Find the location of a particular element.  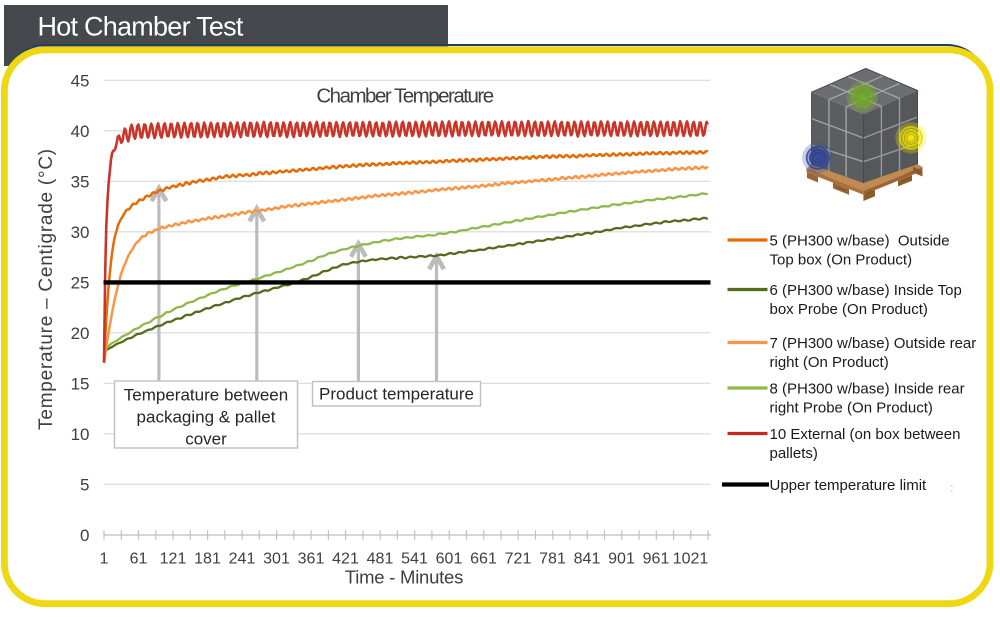

svg-text: Upper temperature limit is located at coordinates (849, 485).